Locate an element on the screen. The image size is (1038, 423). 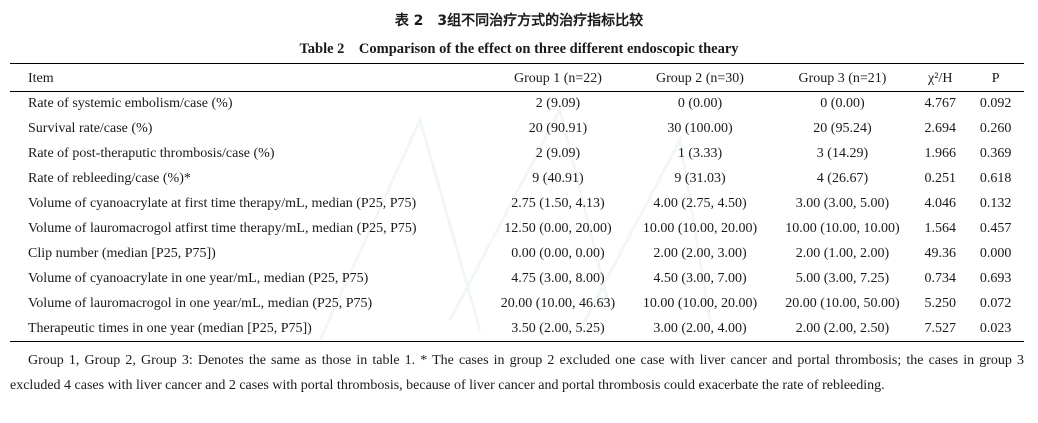
cell-group1: 3.50 (2.00, 5.25) is located at coordinates (558, 328).